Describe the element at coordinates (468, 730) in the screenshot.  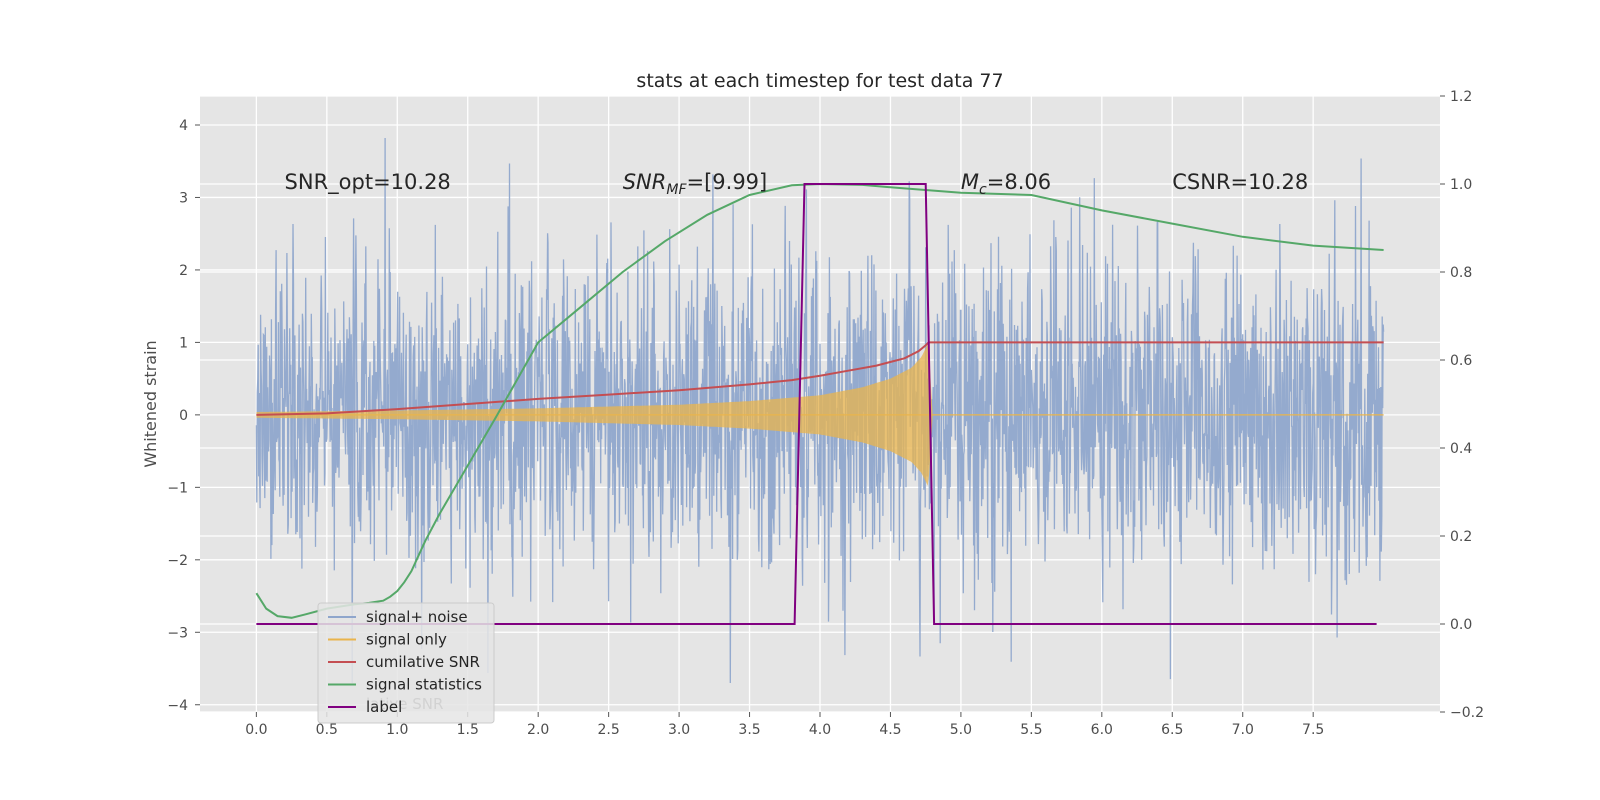
I see `x-tick-label: 1.5` at that location.